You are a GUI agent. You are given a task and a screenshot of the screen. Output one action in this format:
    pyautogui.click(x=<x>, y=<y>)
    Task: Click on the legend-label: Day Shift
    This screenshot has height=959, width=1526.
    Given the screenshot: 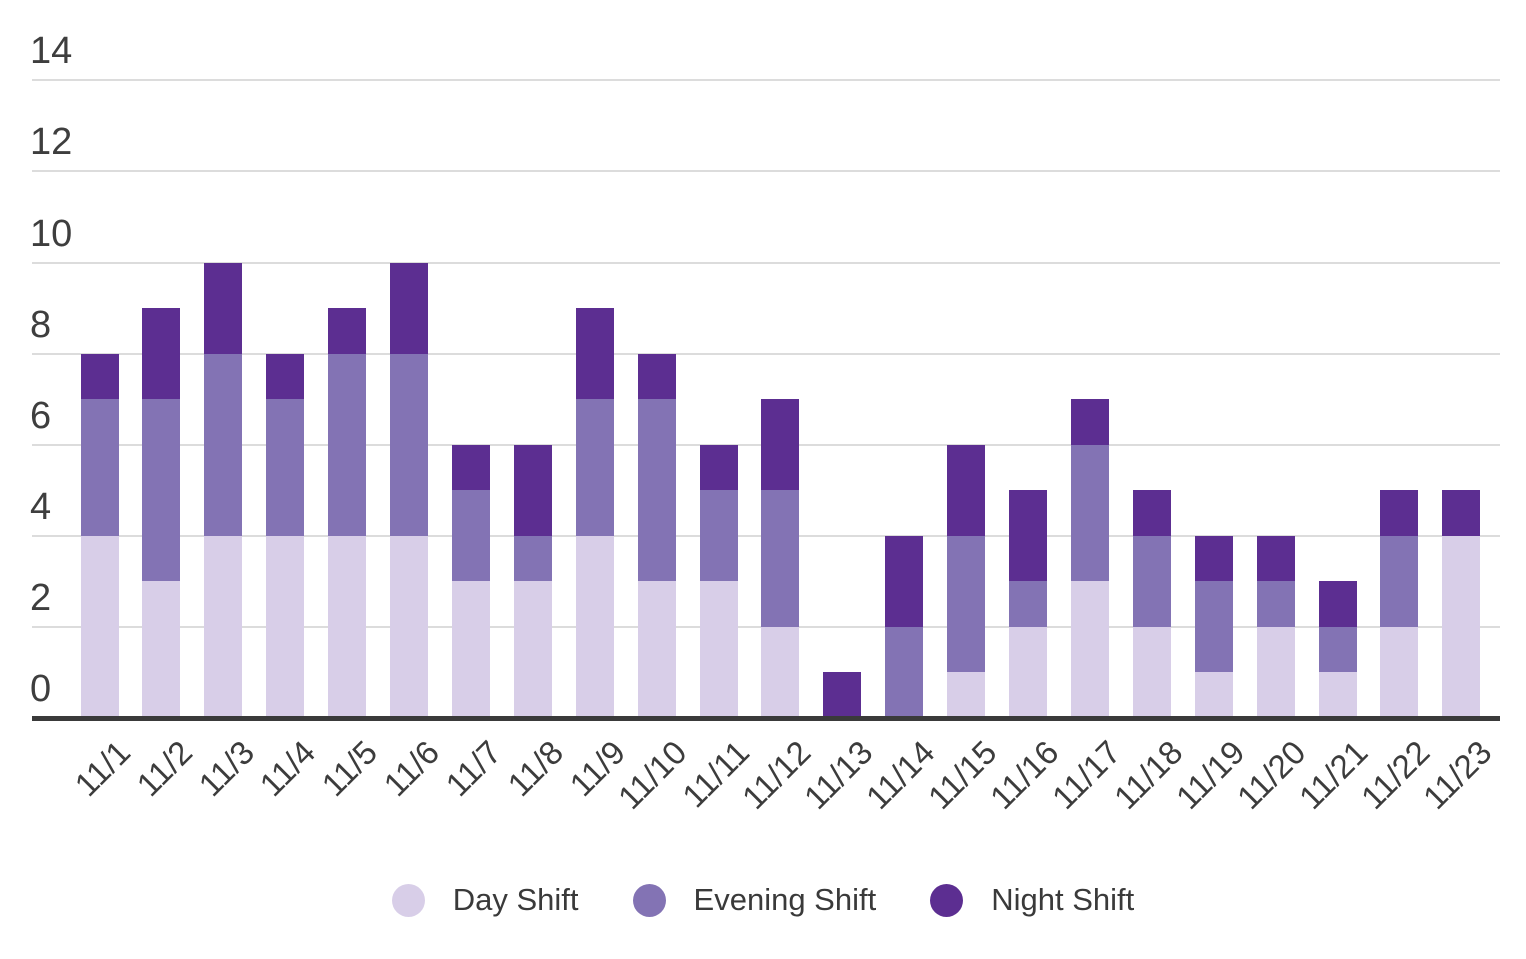 What is the action you would take?
    pyautogui.click(x=515, y=899)
    